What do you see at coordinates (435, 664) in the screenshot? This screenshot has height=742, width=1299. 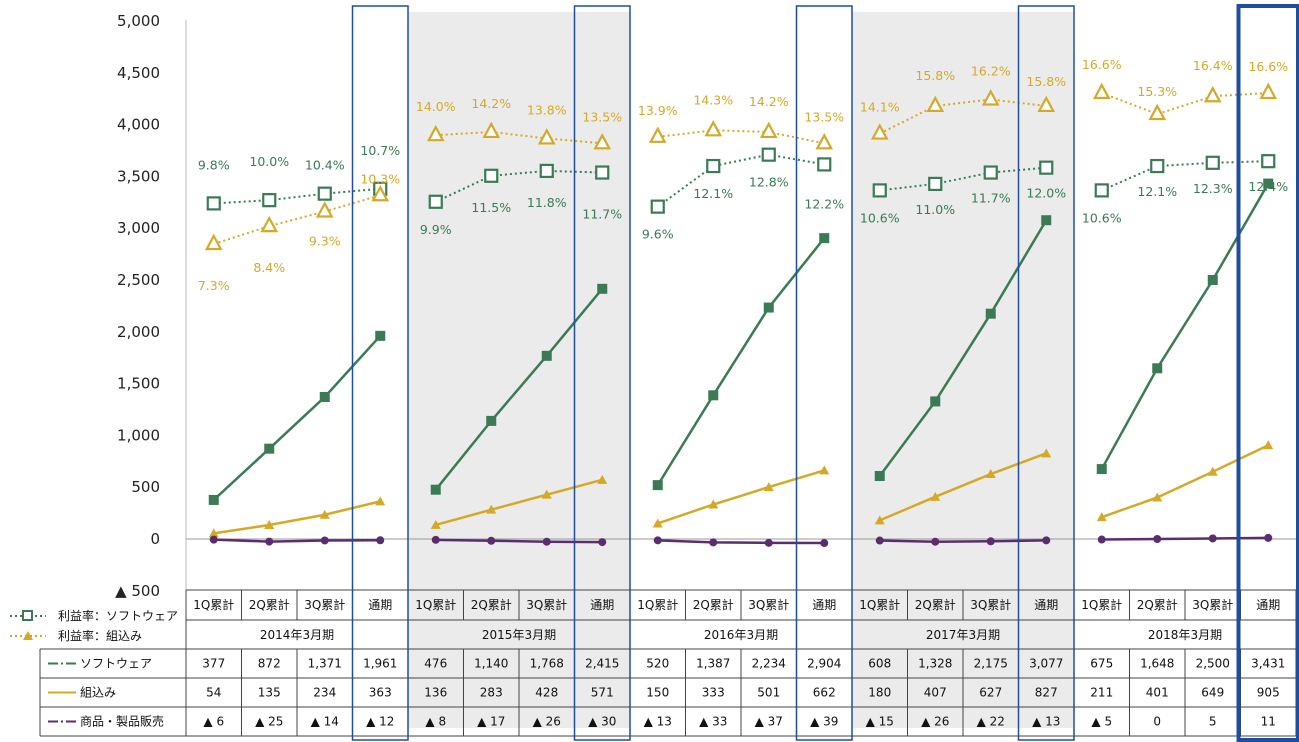 I see `table-cell-value: 476` at bounding box center [435, 664].